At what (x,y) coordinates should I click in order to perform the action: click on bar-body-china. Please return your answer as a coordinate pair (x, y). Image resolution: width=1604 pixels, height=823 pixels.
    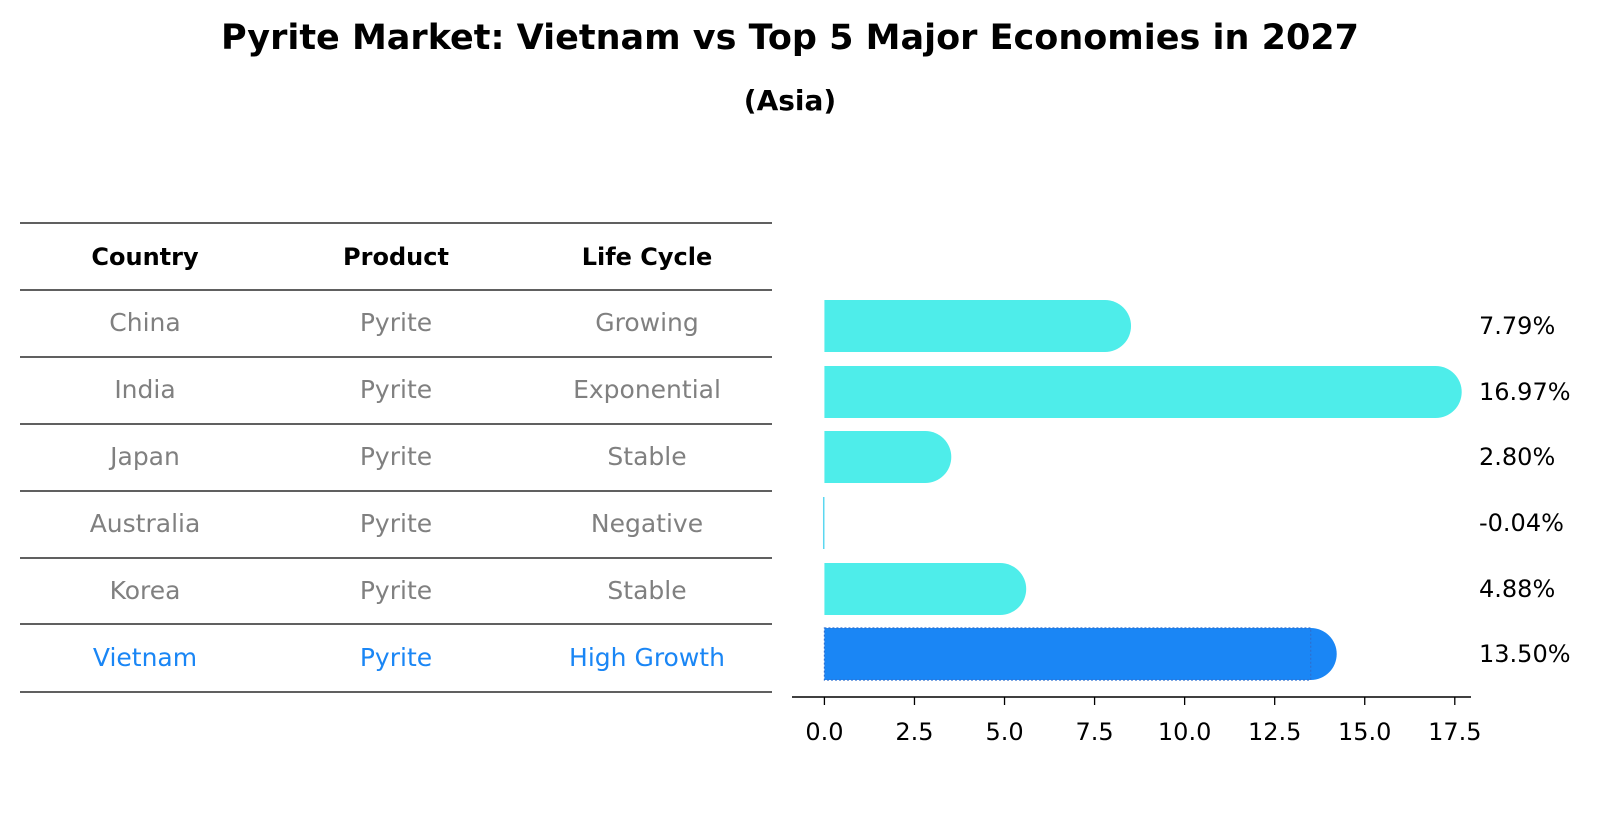
    Looking at the image, I should click on (965, 326).